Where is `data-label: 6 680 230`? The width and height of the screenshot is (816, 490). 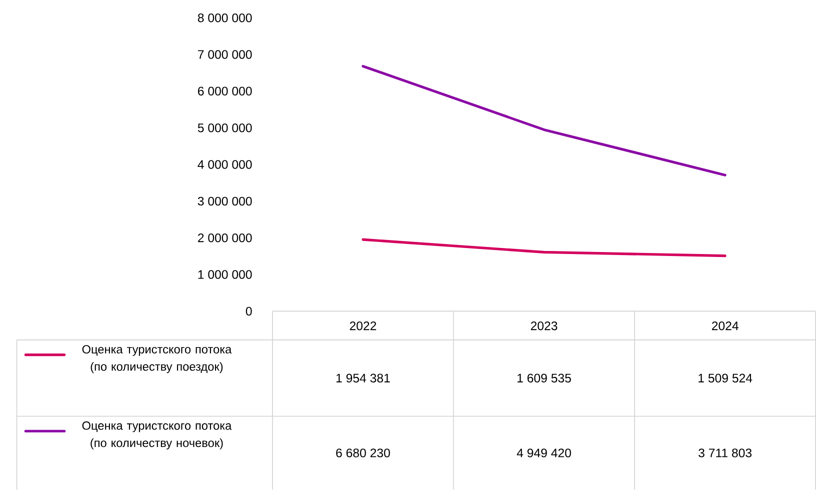 data-label: 6 680 230 is located at coordinates (363, 453).